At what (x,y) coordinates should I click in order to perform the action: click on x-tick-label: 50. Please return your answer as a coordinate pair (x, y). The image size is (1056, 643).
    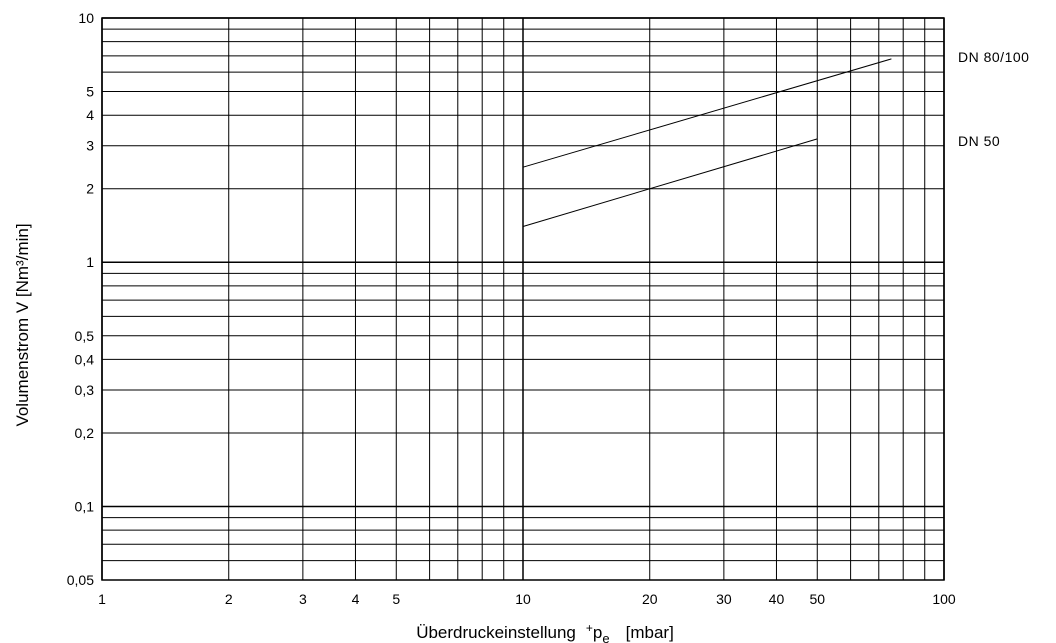
    Looking at the image, I should click on (817, 599).